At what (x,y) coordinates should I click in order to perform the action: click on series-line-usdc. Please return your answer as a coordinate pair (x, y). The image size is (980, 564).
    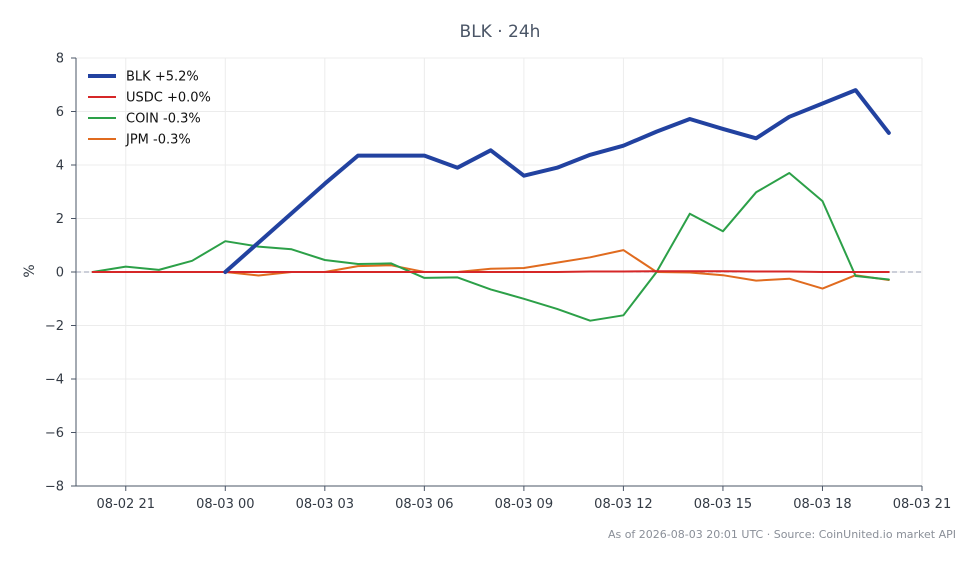
    Looking at the image, I should click on (490, 271).